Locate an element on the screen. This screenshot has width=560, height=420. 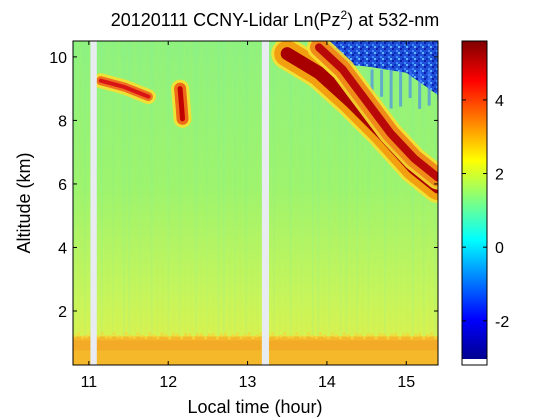
colorbar-tick-label: -2 is located at coordinates (502, 322).